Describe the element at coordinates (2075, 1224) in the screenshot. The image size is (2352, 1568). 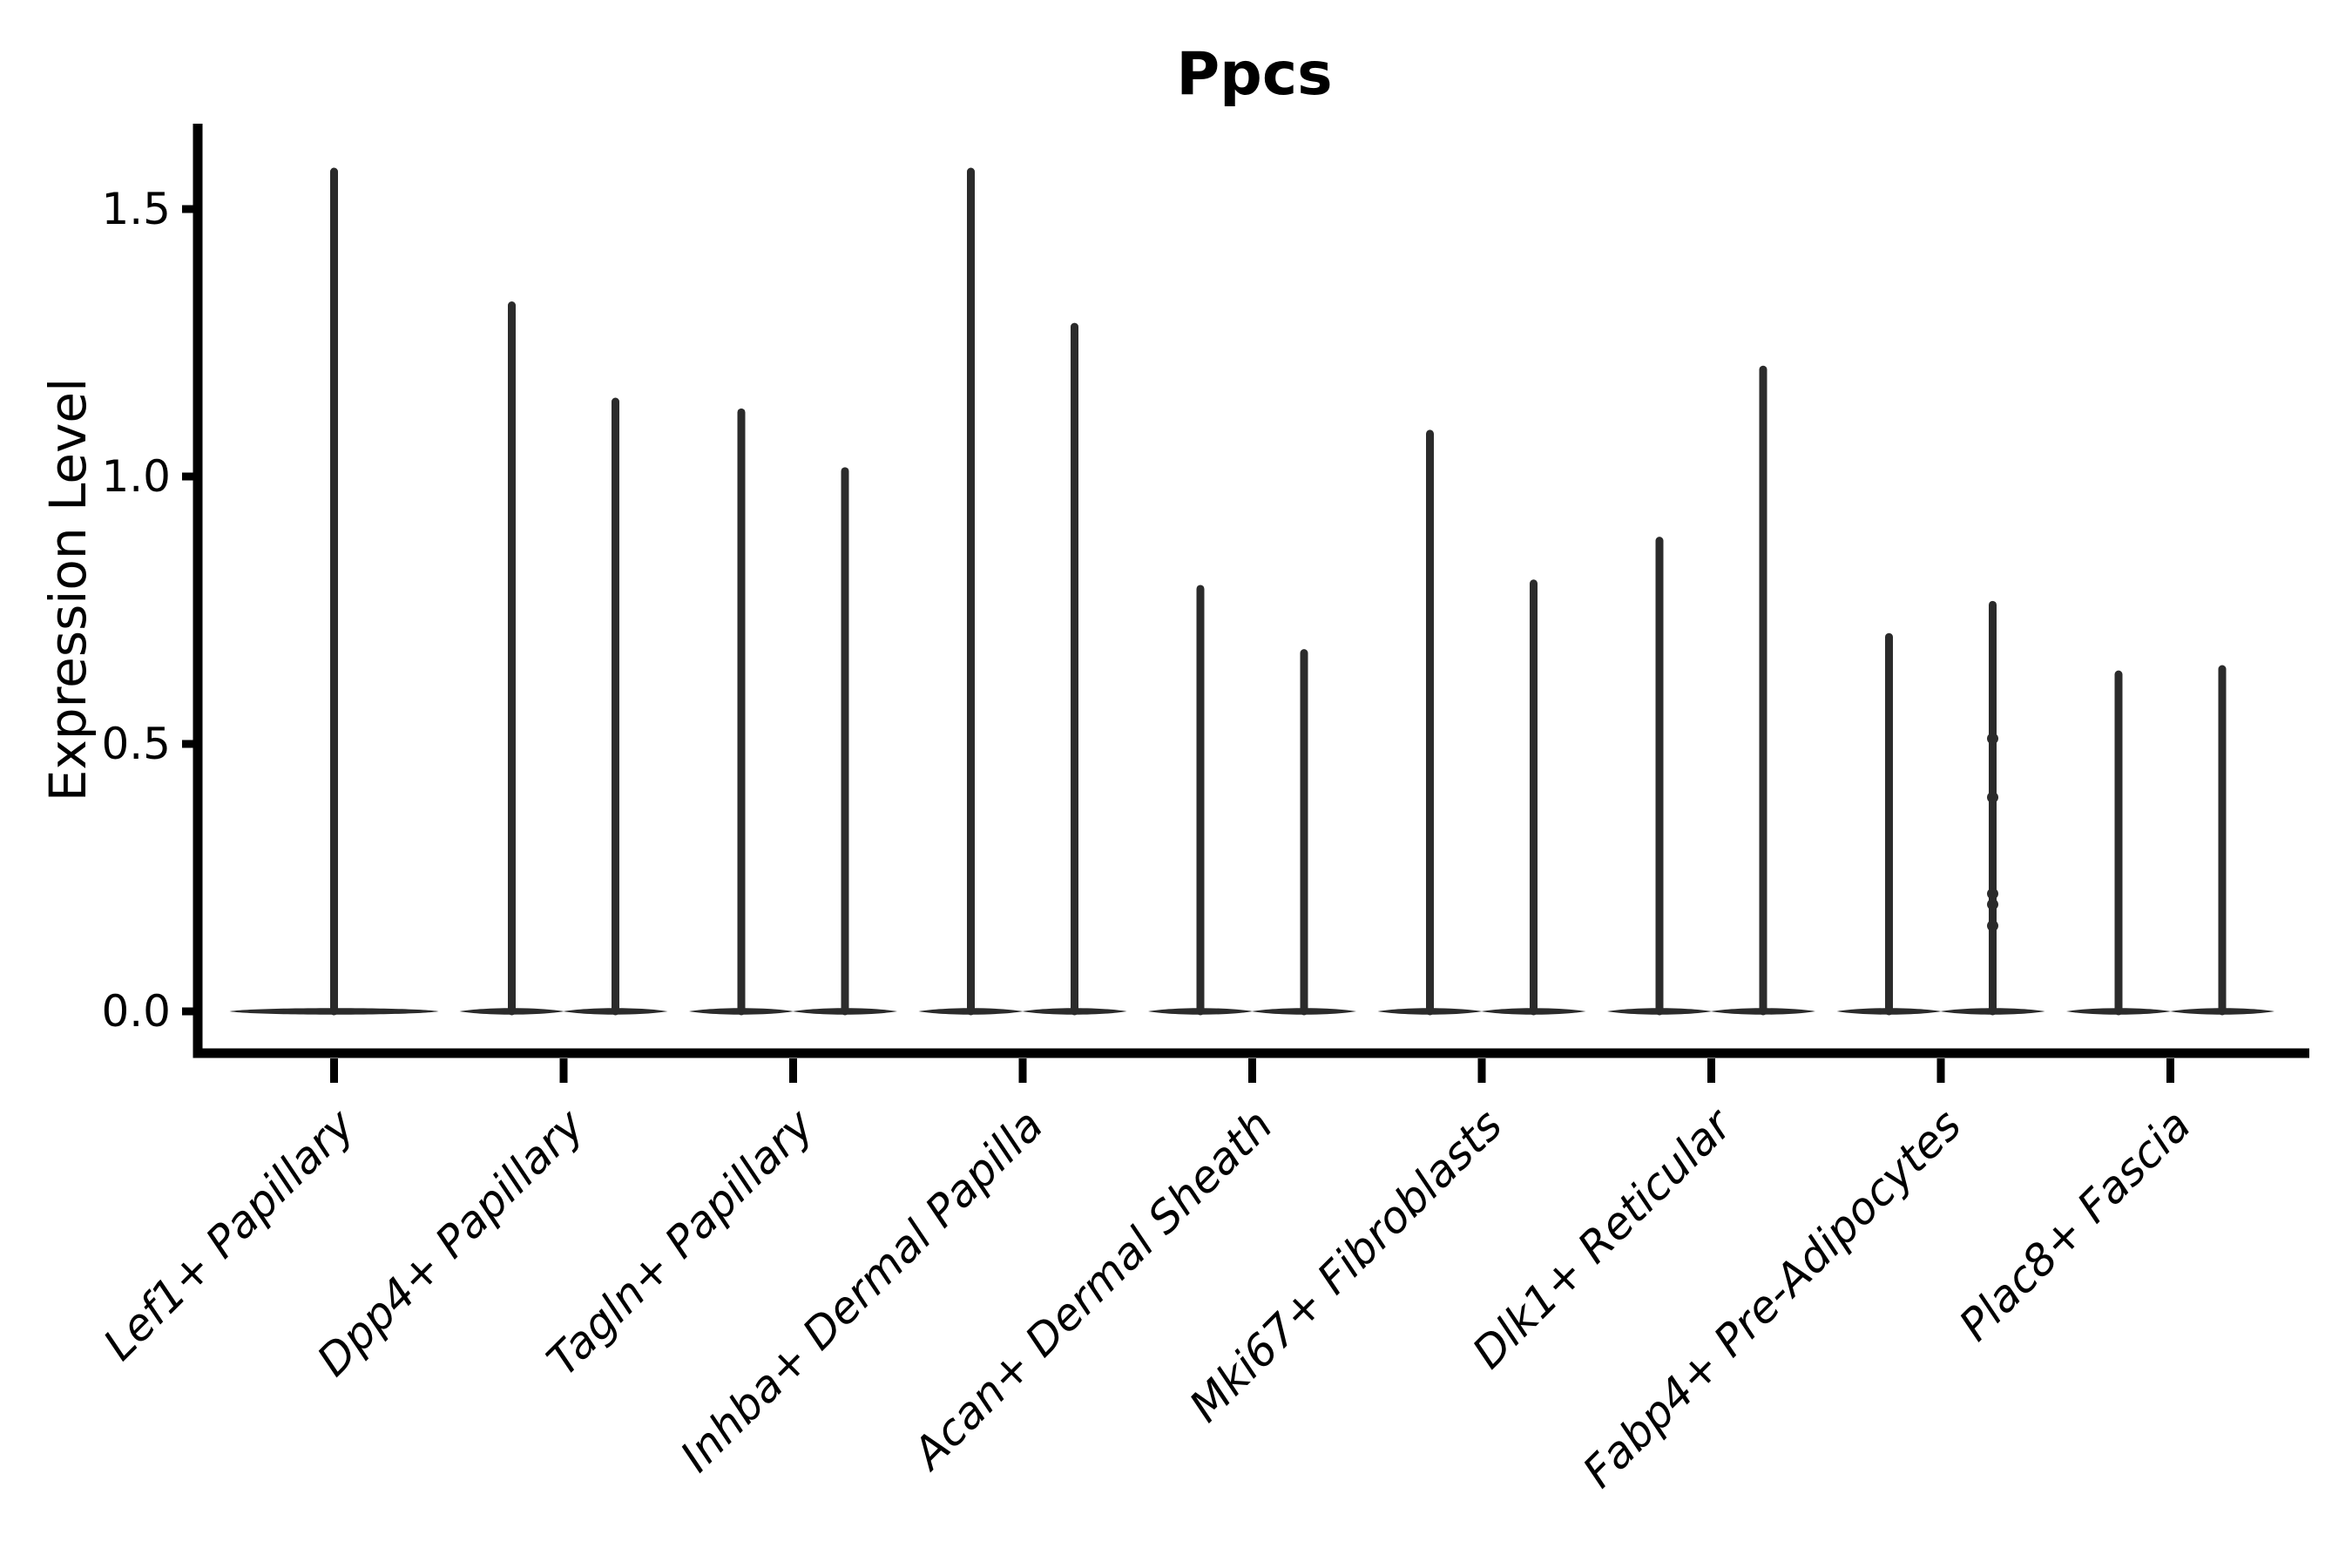
I see `x-tick-label: Plac8+ Fascia` at that location.